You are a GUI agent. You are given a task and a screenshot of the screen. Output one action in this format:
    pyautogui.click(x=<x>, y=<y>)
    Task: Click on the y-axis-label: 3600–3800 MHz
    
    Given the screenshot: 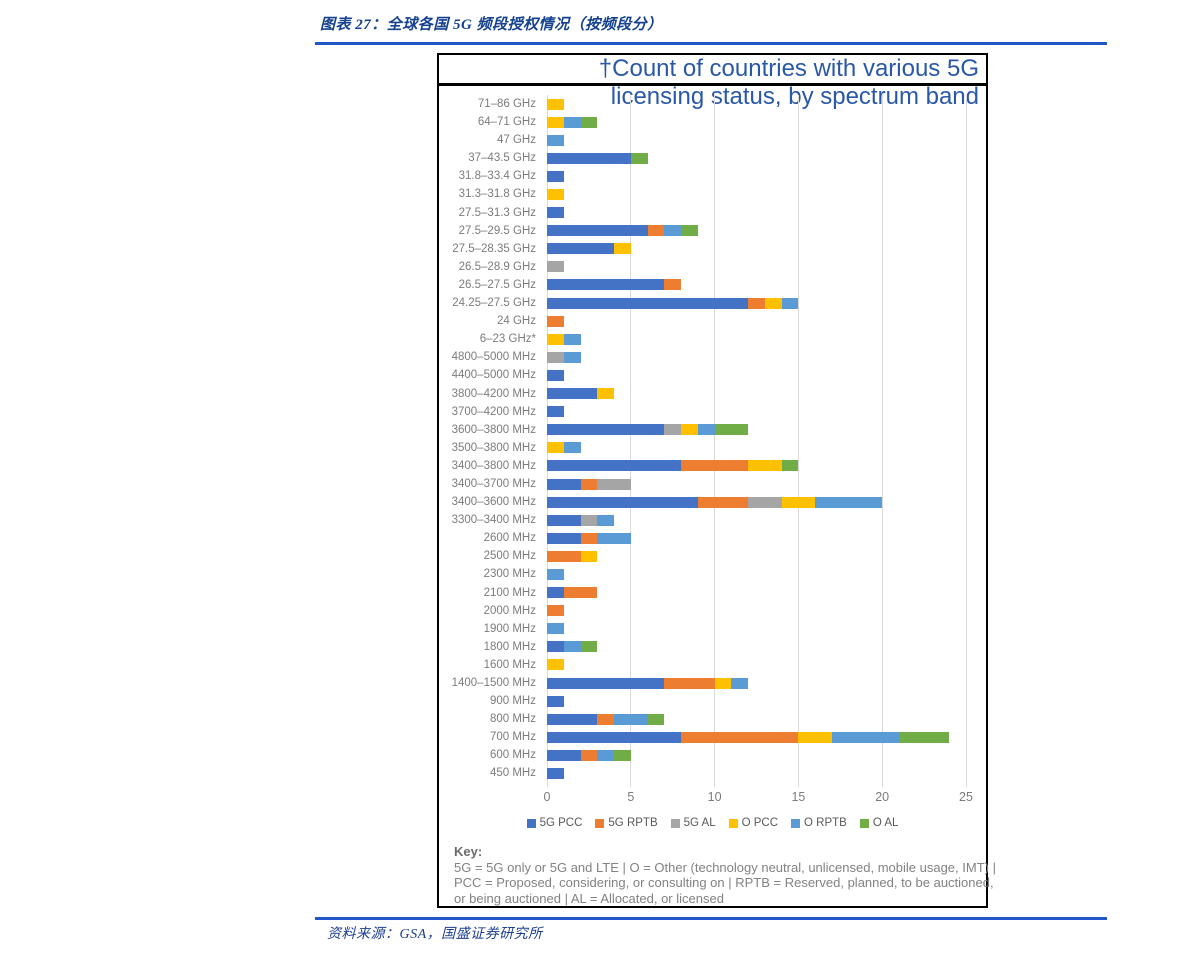 What is the action you would take?
    pyautogui.click(x=493, y=429)
    